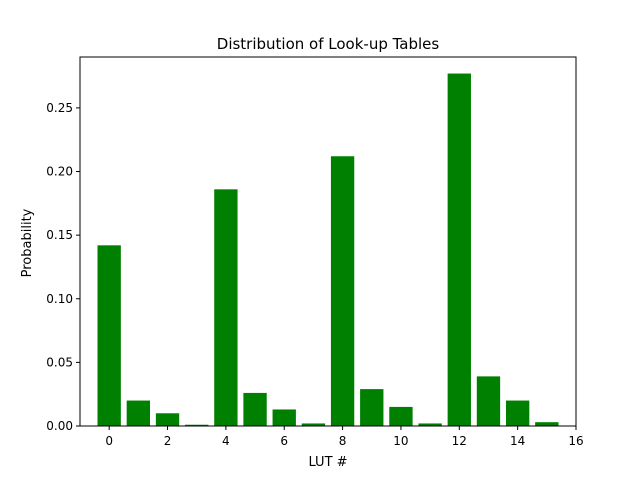 The height and width of the screenshot is (478, 640). What do you see at coordinates (59, 172) in the screenshot?
I see `y-tick-label: 0.20` at bounding box center [59, 172].